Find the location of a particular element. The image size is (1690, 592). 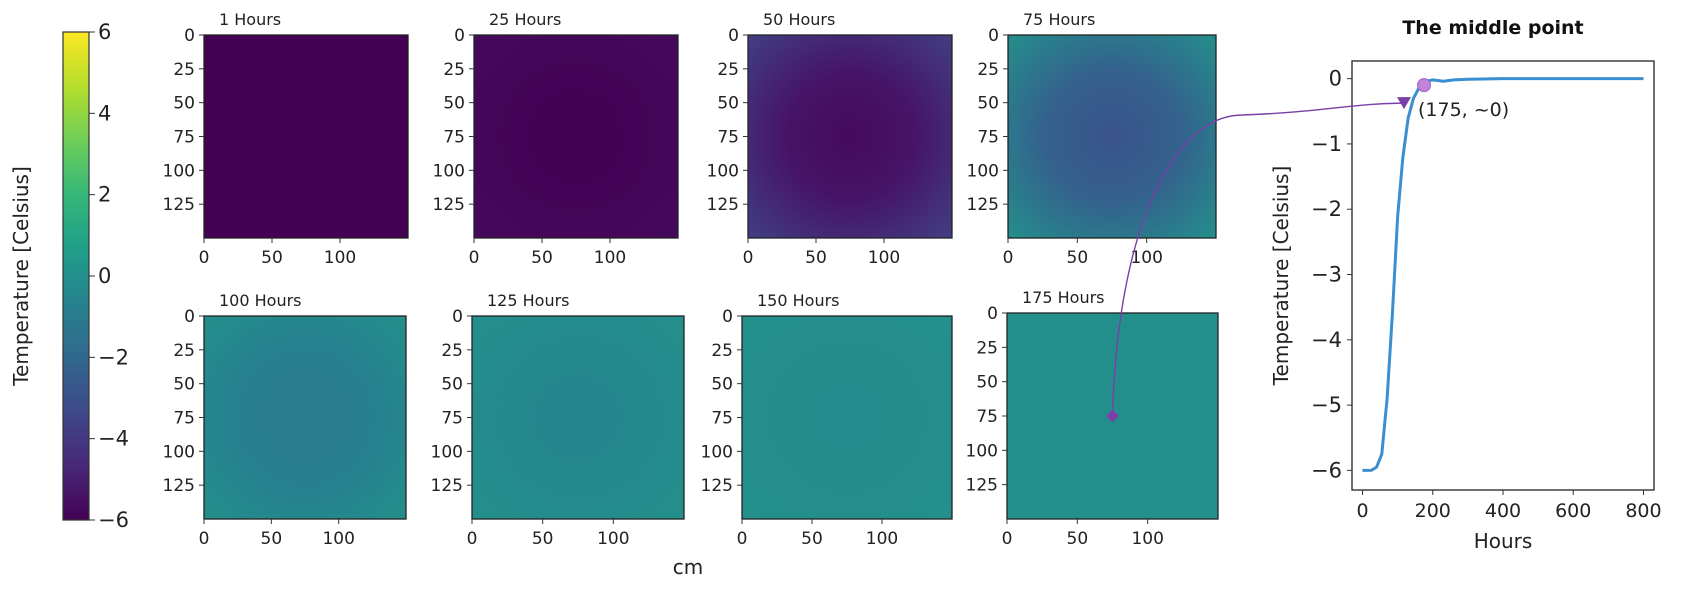

colorbar-tick-label: −4 is located at coordinates (113, 439).